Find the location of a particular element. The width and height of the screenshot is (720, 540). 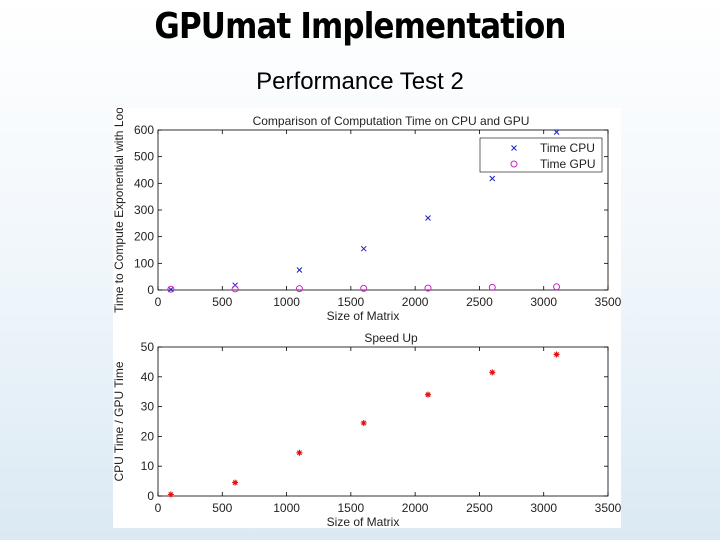

chart1-y-tick-label: 500 is located at coordinates (144, 157).